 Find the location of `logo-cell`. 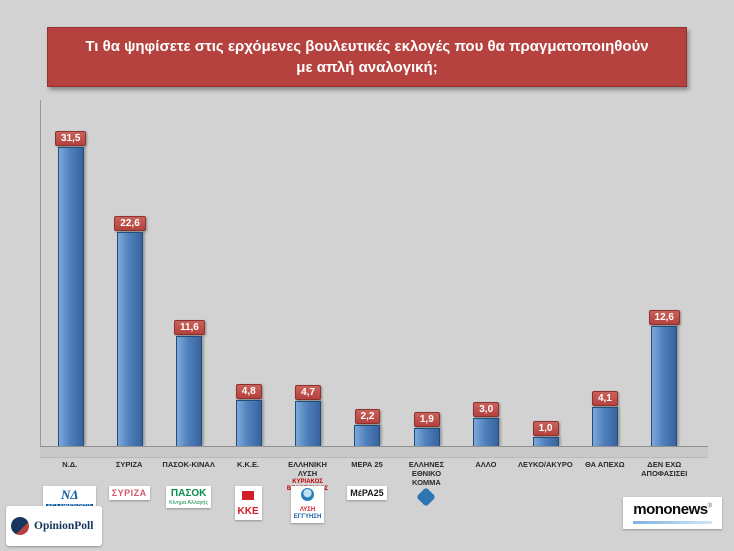

logo-cell is located at coordinates (426, 498).